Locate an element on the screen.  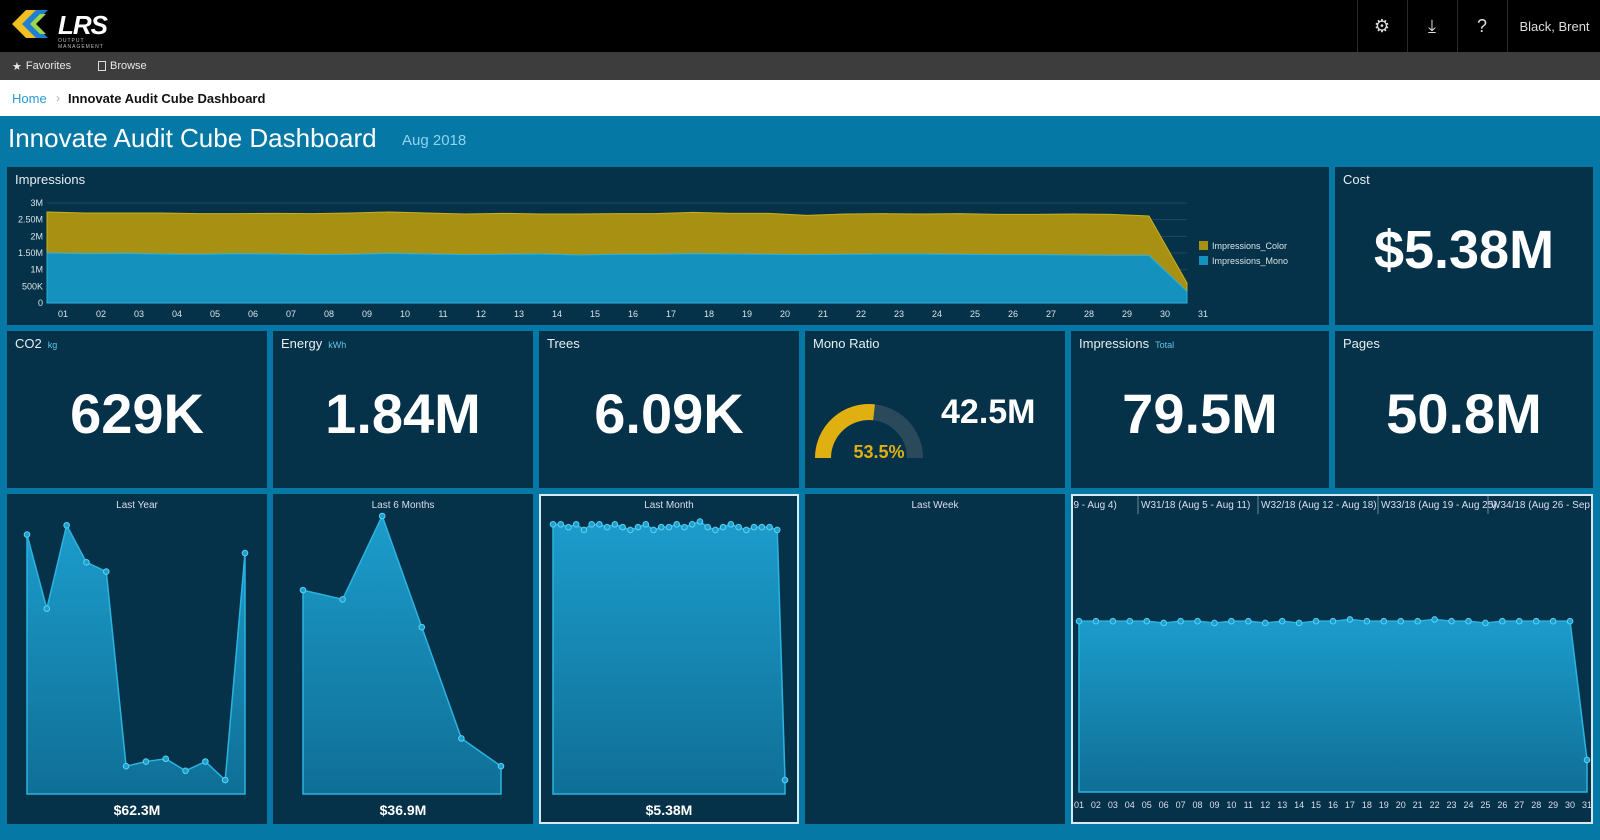
settings-button: ⚙ is located at coordinates (1381, 26).